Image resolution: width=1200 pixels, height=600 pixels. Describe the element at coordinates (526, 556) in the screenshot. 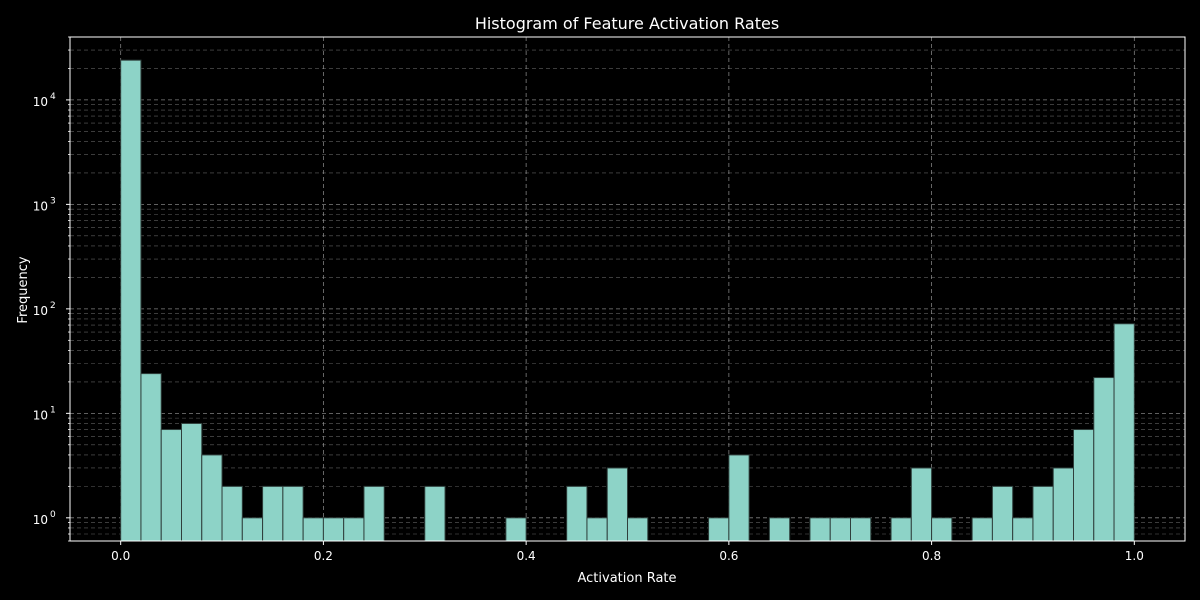

I see `x-tick-label: 0.4` at that location.